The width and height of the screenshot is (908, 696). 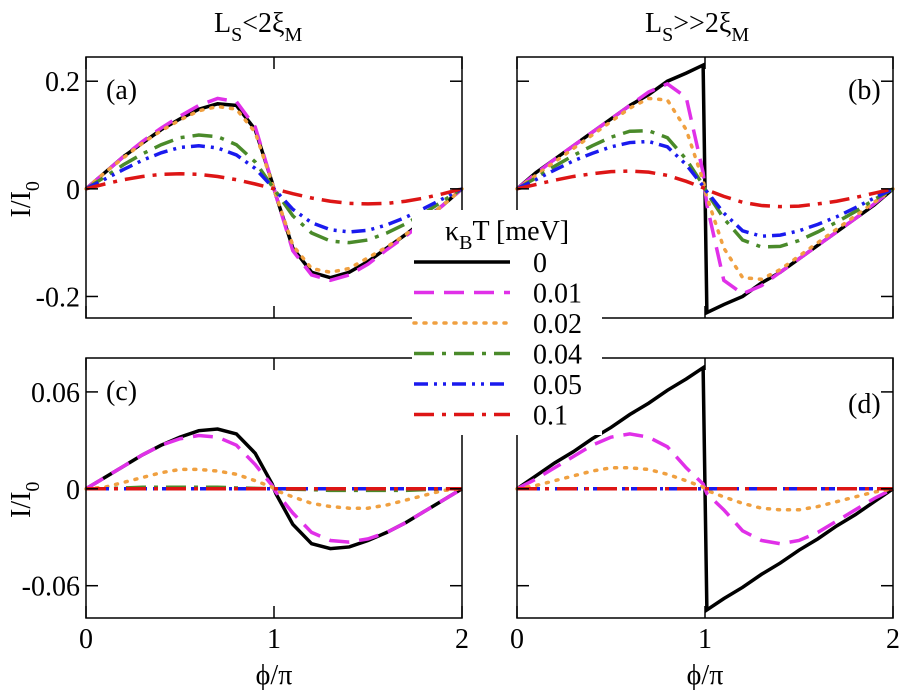 I want to click on legend-title-part: κ, so click(x=452, y=231).